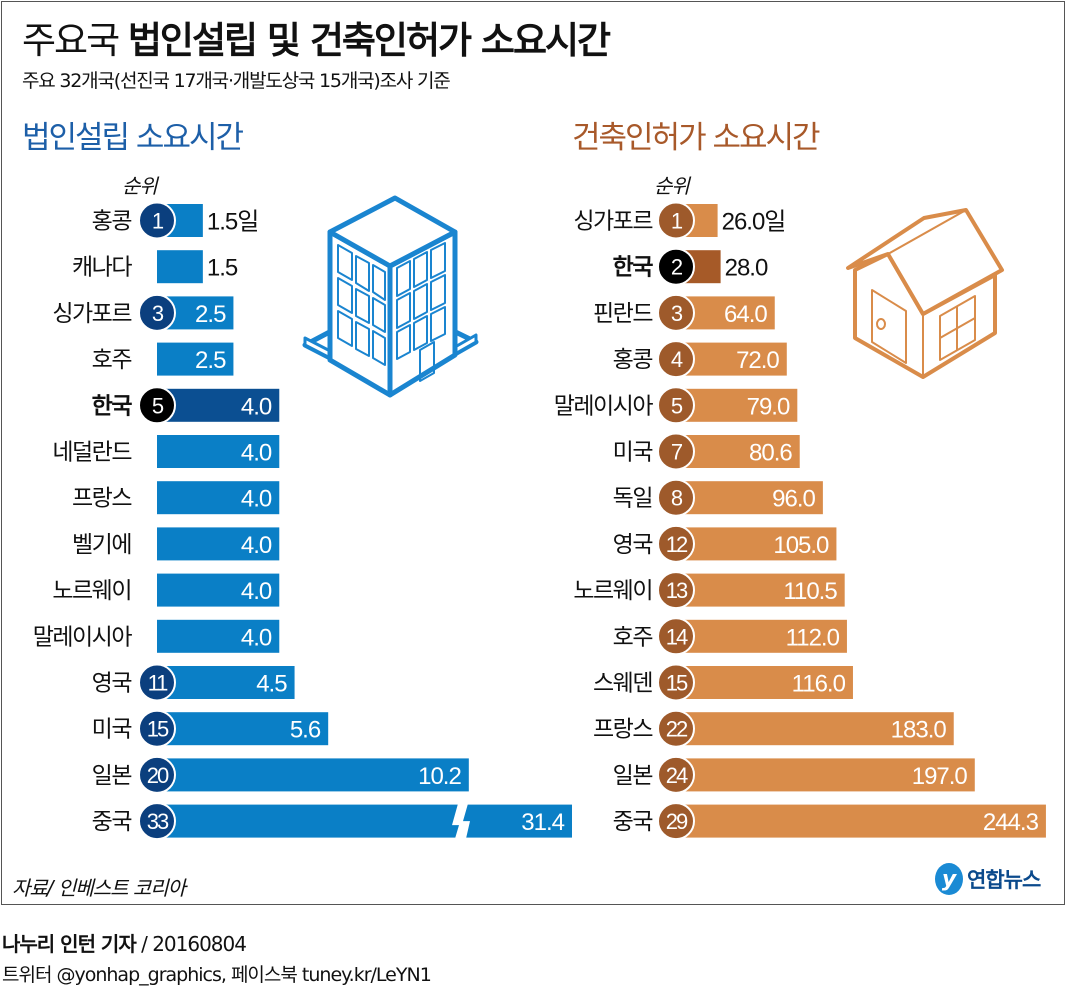 This screenshot has height=990, width=1068. What do you see at coordinates (191, 944) in the screenshot?
I see `byline-date: / 20160804` at bounding box center [191, 944].